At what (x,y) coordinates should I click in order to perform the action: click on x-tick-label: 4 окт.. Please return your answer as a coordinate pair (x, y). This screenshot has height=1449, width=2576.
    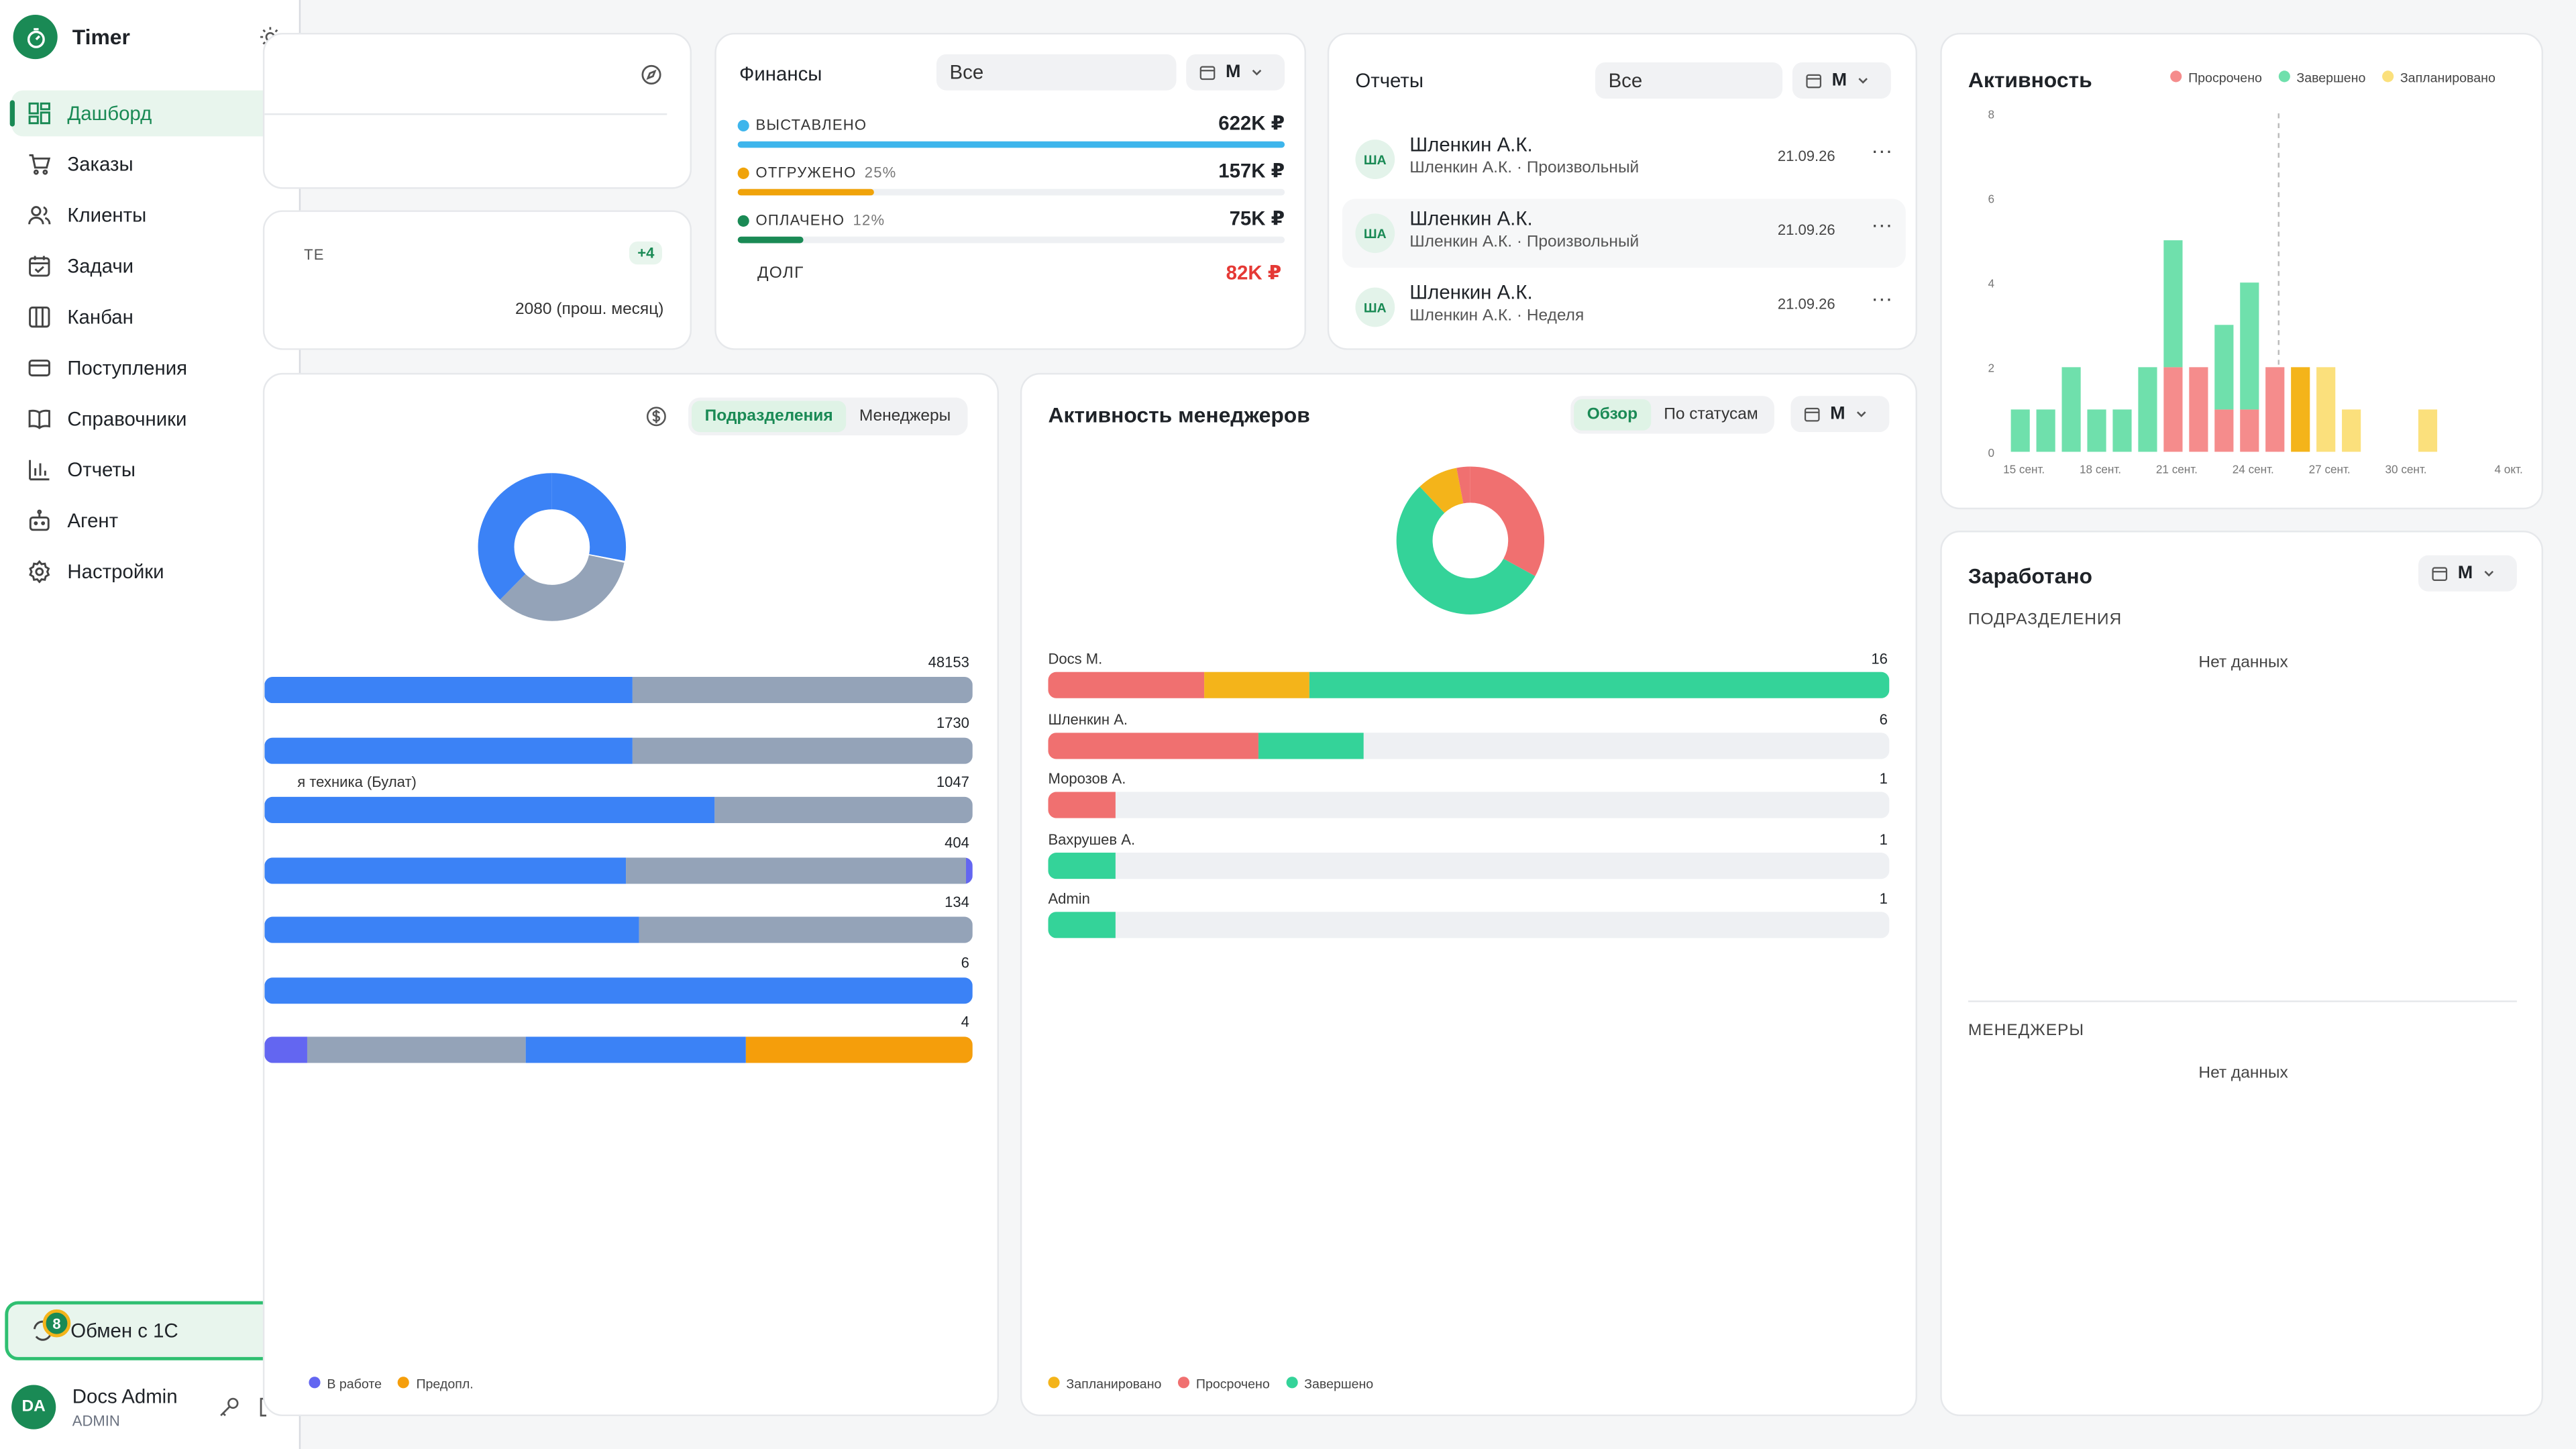
    Looking at the image, I should click on (2509, 469).